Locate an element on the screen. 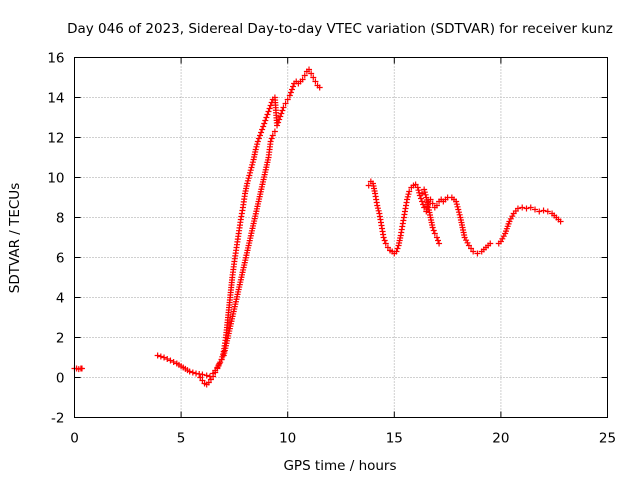 The width and height of the screenshot is (640, 480). series-segment-3-branch is located at coordinates (431, 216).